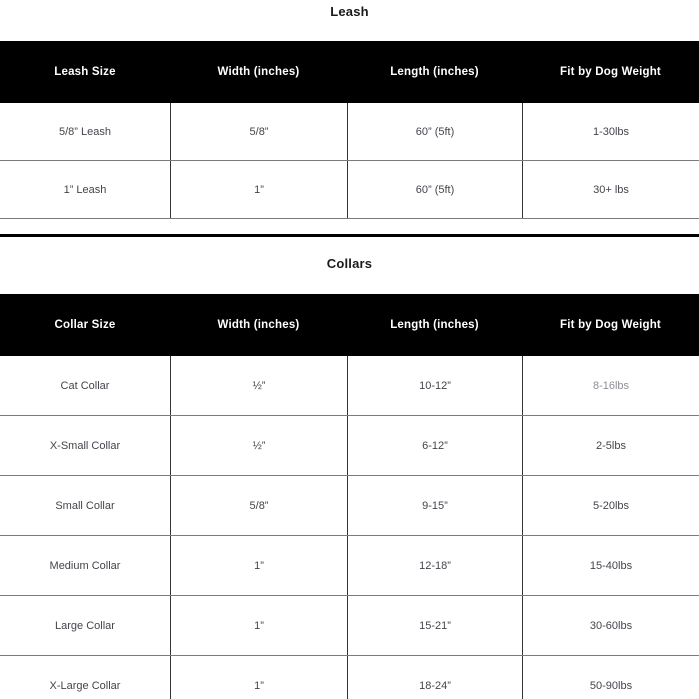 Image resolution: width=699 pixels, height=699 pixels. I want to click on collars-header-weight: Fit by Dog Weight, so click(610, 325).